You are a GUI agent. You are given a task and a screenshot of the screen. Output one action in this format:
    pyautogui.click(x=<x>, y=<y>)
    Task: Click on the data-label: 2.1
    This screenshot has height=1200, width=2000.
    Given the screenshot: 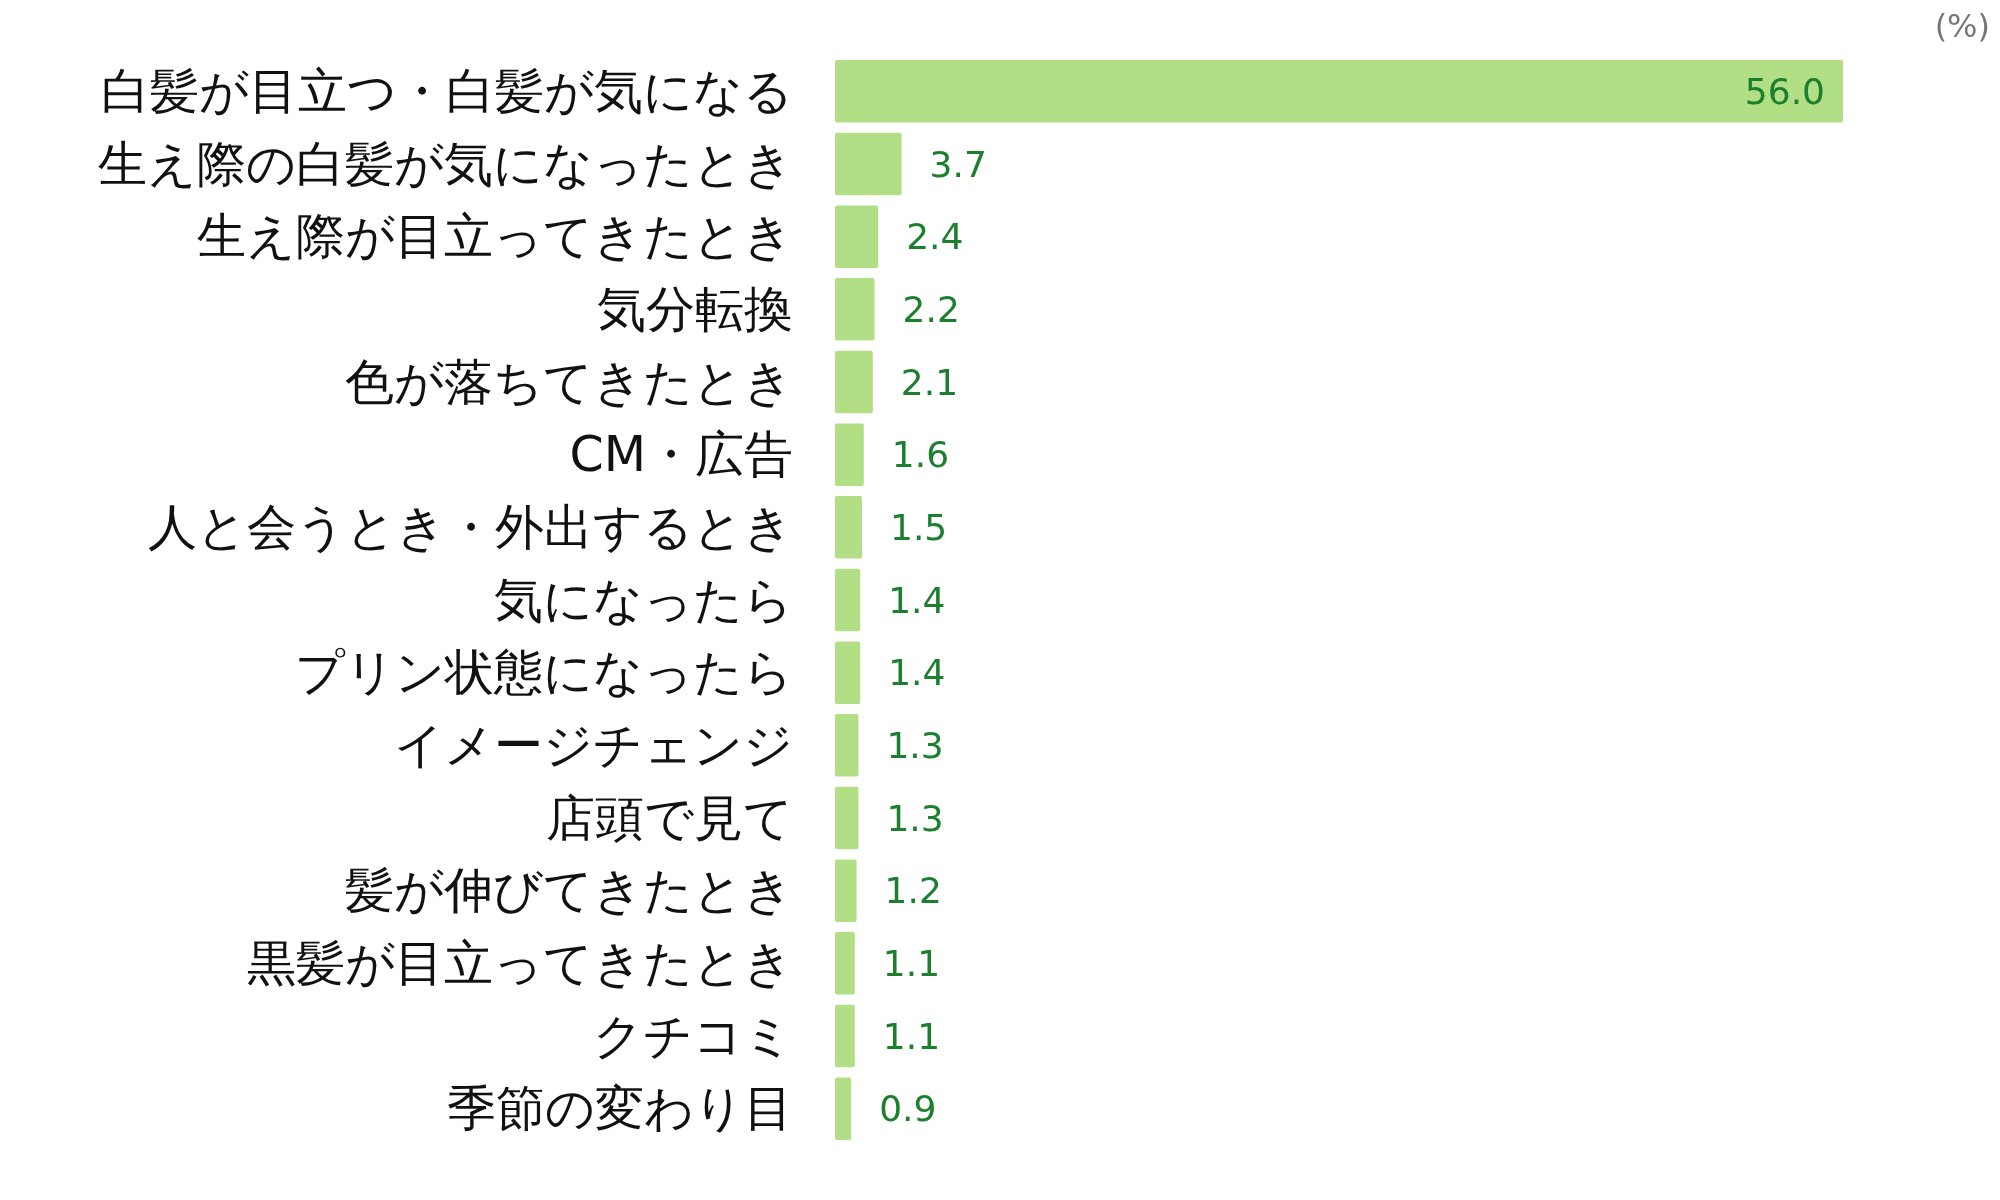 What is the action you would take?
    pyautogui.click(x=929, y=382)
    